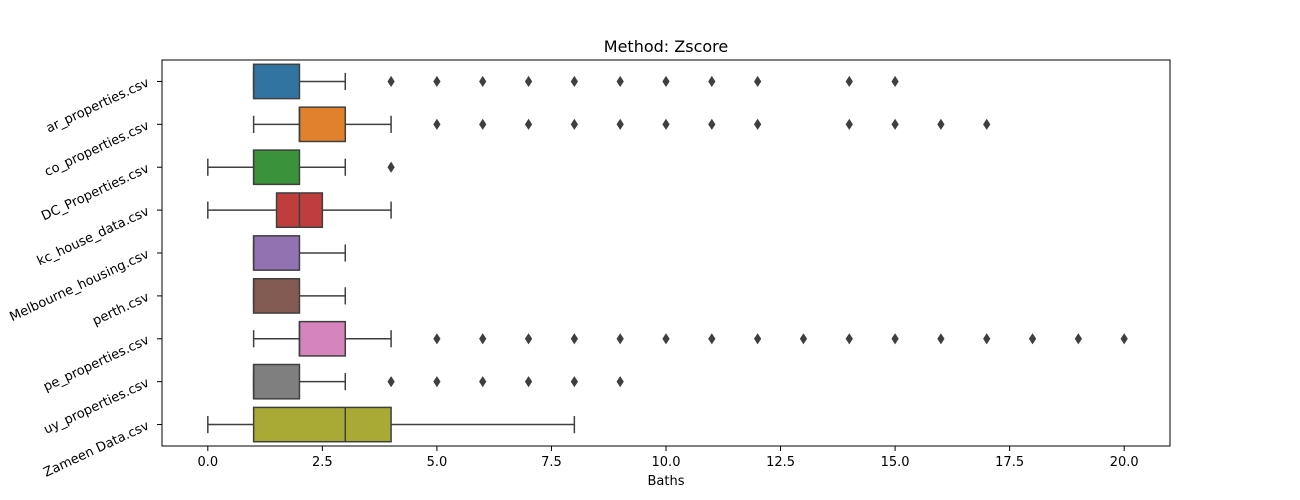 The width and height of the screenshot is (1300, 500). I want to click on x-tick-label: 12.5, so click(780, 462).